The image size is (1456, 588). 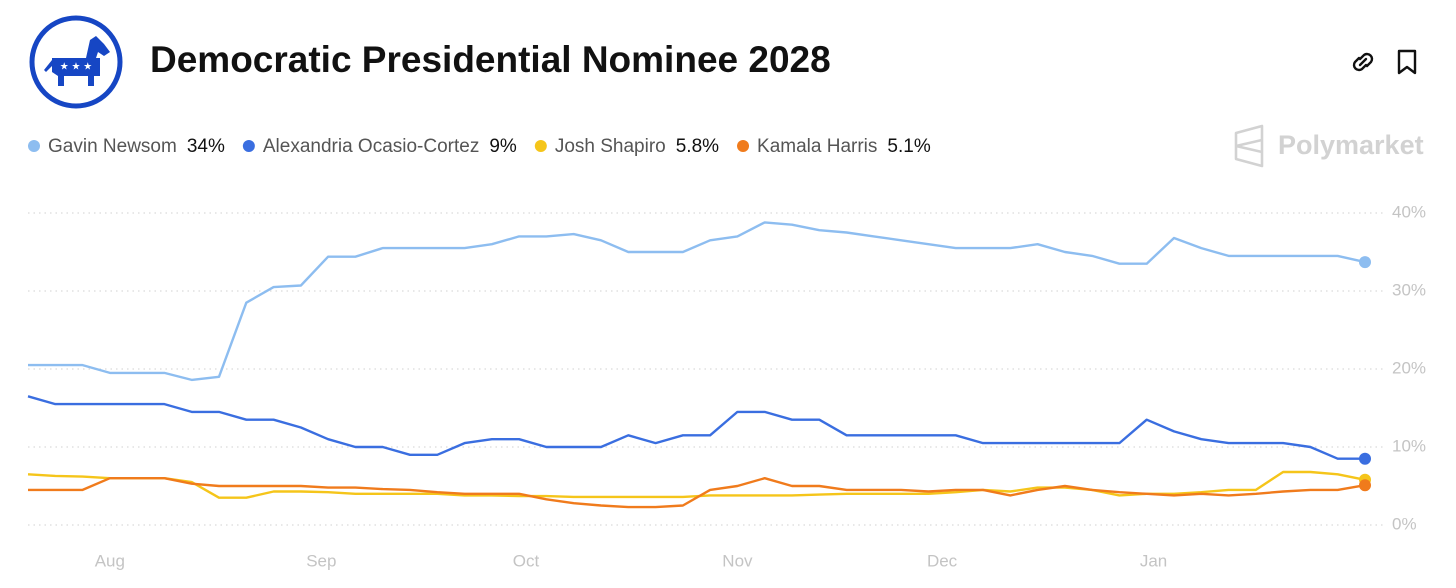 I want to click on legend-value: 5.8%, so click(x=697, y=146).